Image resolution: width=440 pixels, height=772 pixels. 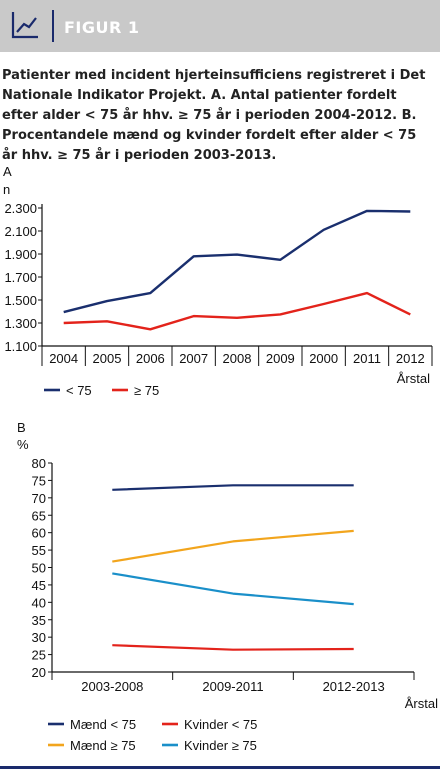 What do you see at coordinates (53, 26) in the screenshot?
I see `header-divider` at bounding box center [53, 26].